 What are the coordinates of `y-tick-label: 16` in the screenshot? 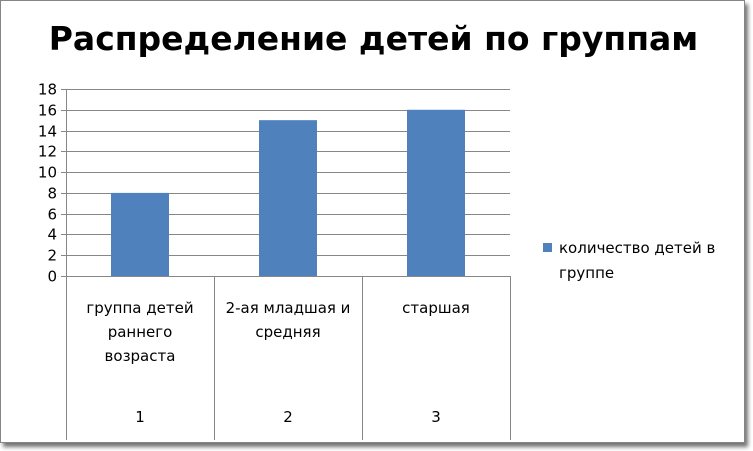 It's located at (47, 111).